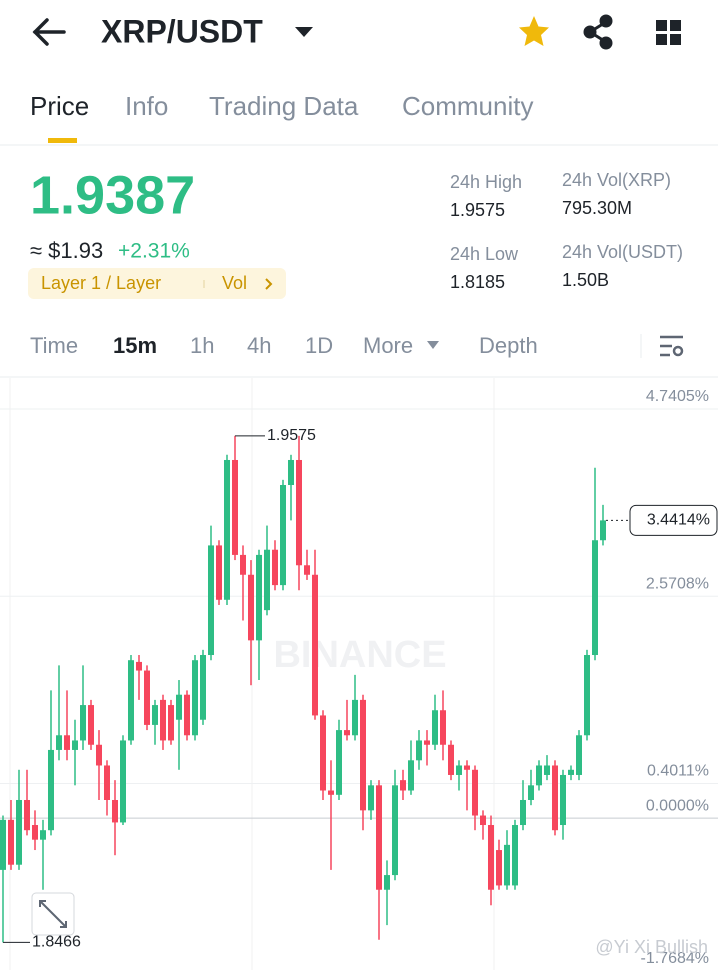  I want to click on interval: More, so click(388, 345).